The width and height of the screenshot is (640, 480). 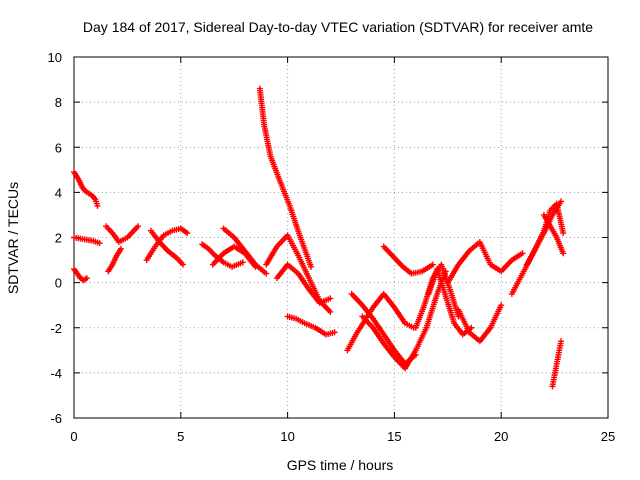 I want to click on series-track-m, so click(x=303, y=283).